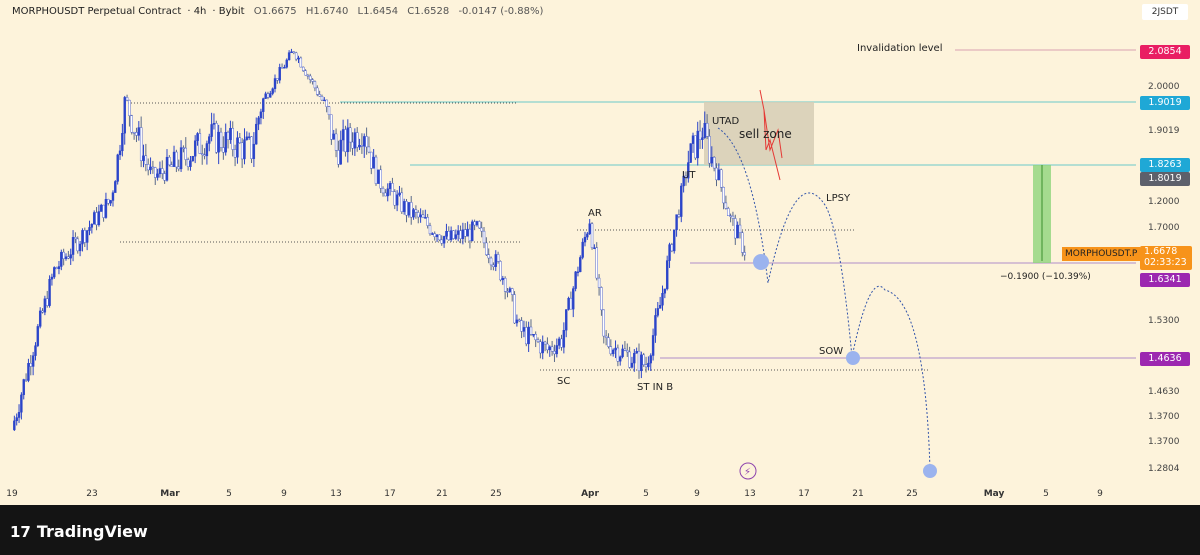 The image size is (1200, 555). I want to click on lpsy-label: LPSY, so click(838, 198).